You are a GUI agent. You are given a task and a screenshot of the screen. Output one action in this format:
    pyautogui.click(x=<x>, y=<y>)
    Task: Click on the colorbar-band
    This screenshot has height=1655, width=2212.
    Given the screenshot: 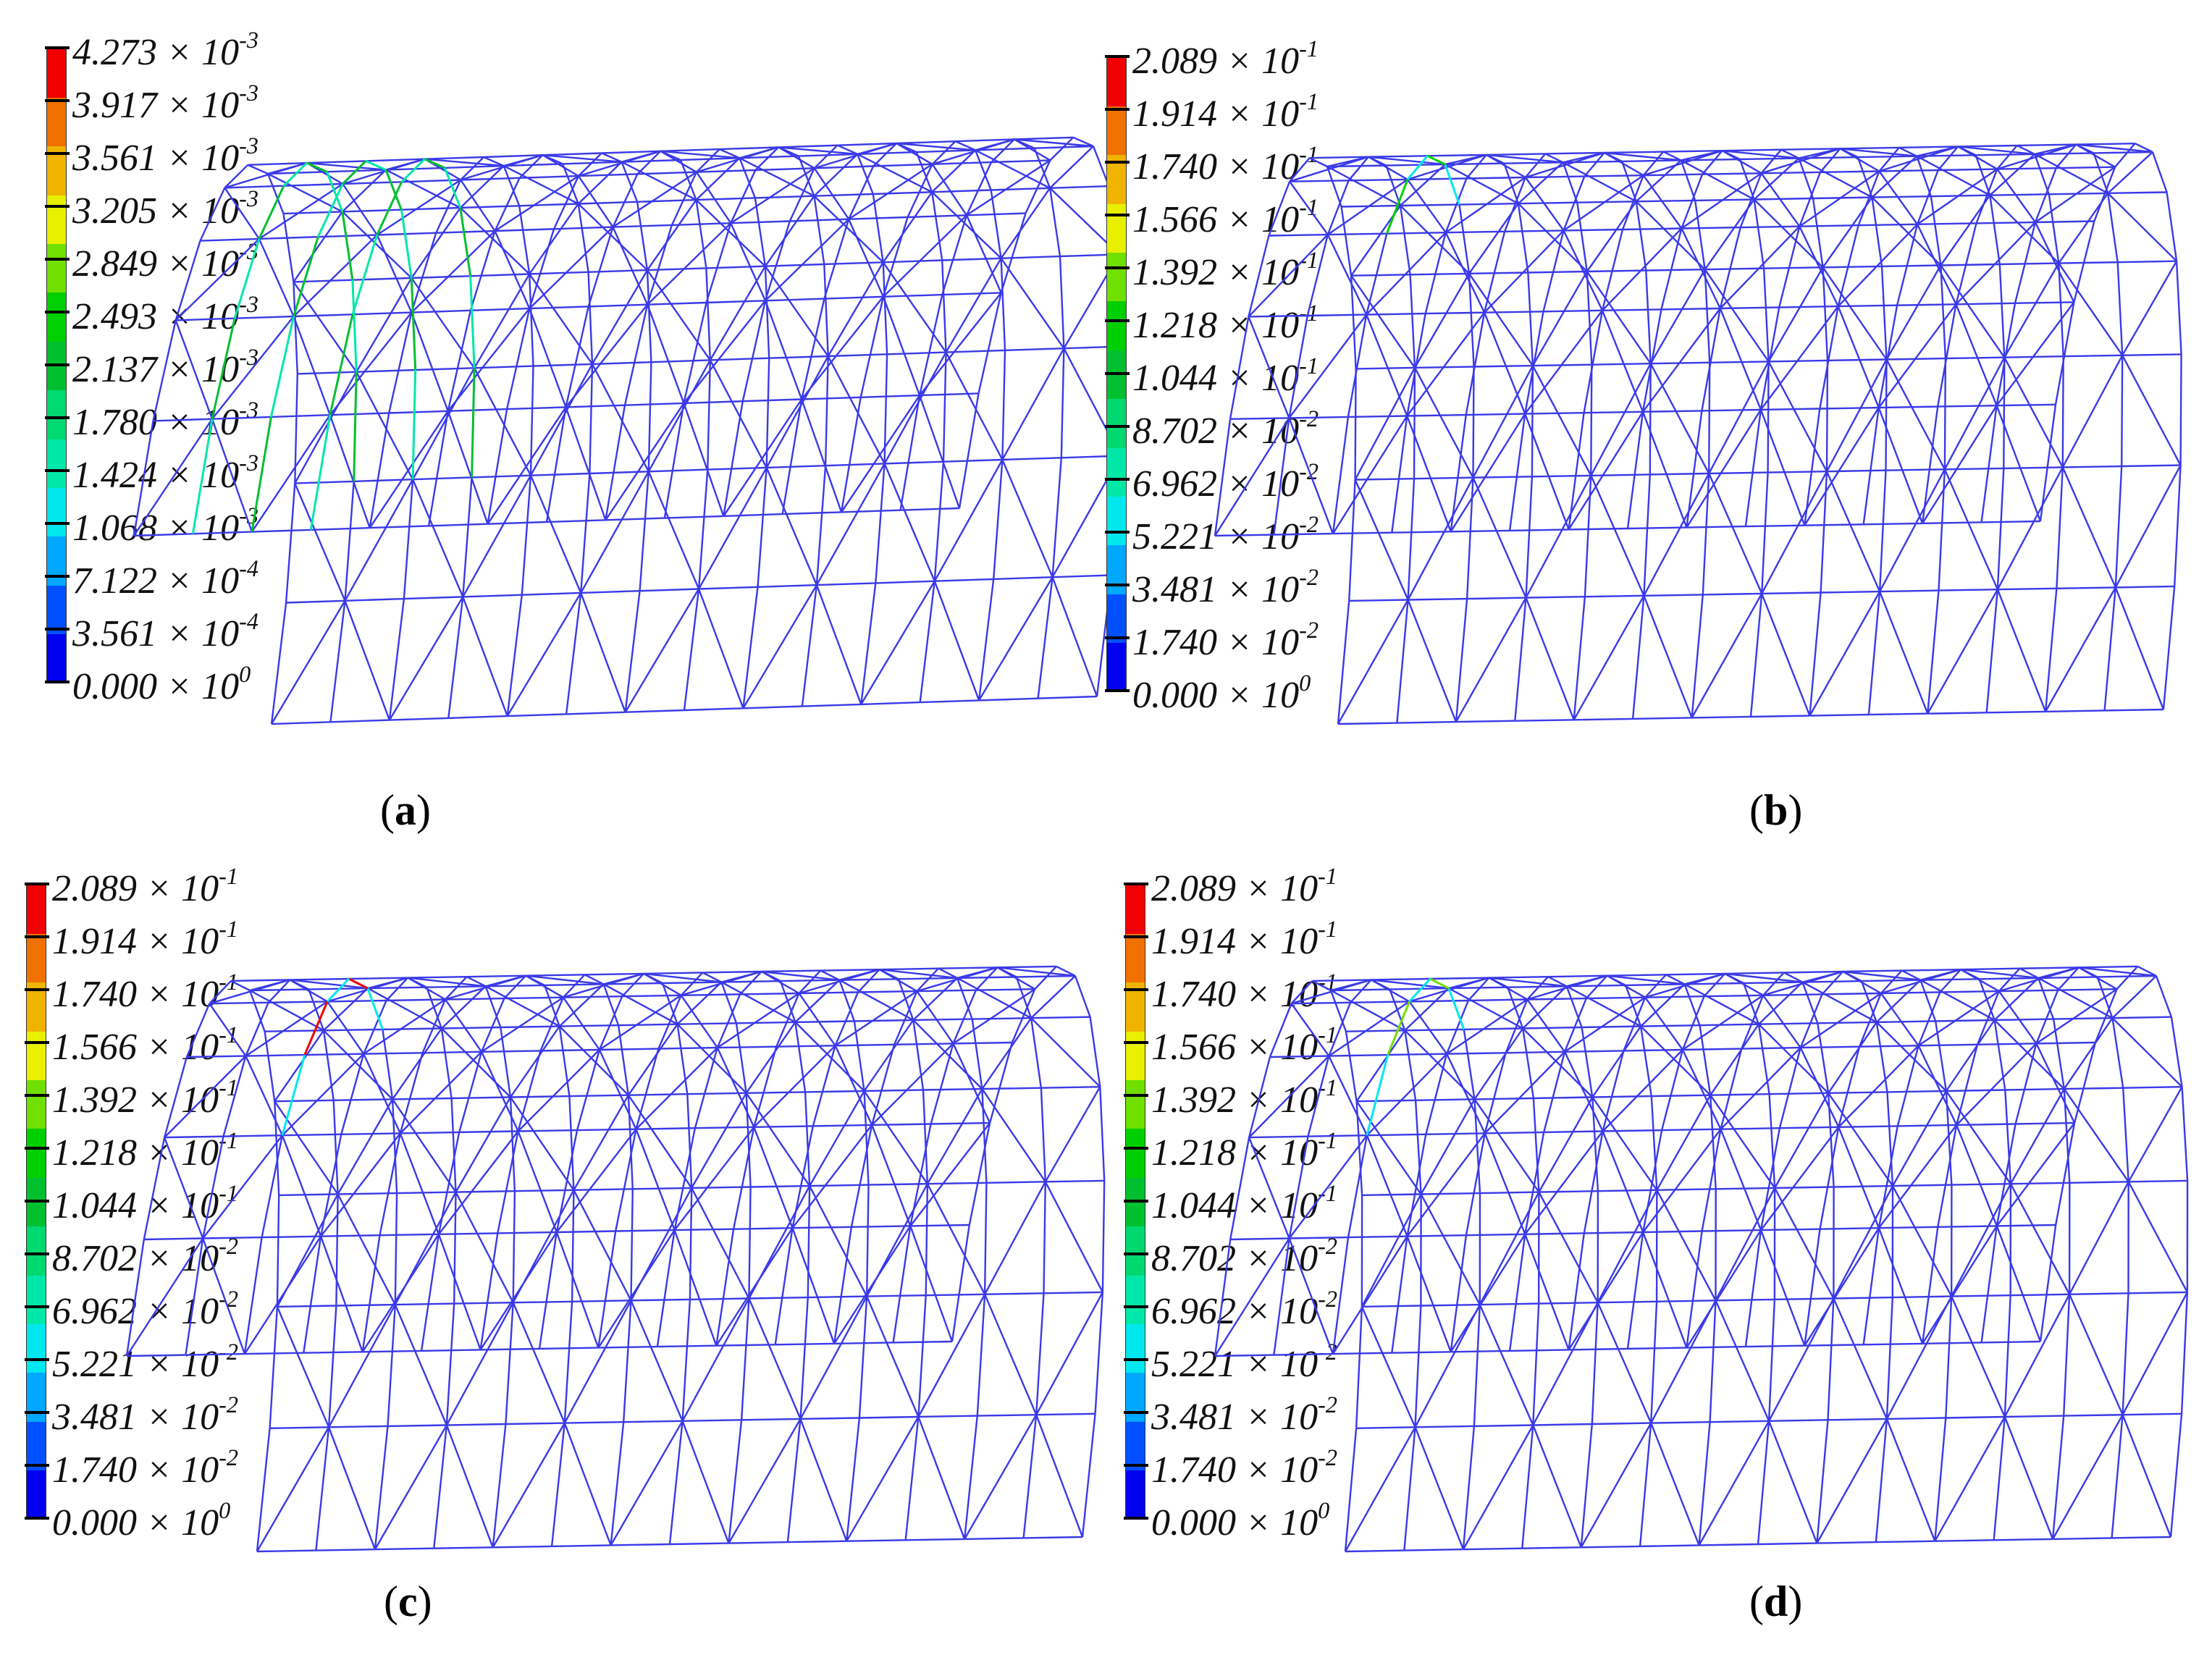 What is the action you would take?
    pyautogui.click(x=1135, y=1251)
    